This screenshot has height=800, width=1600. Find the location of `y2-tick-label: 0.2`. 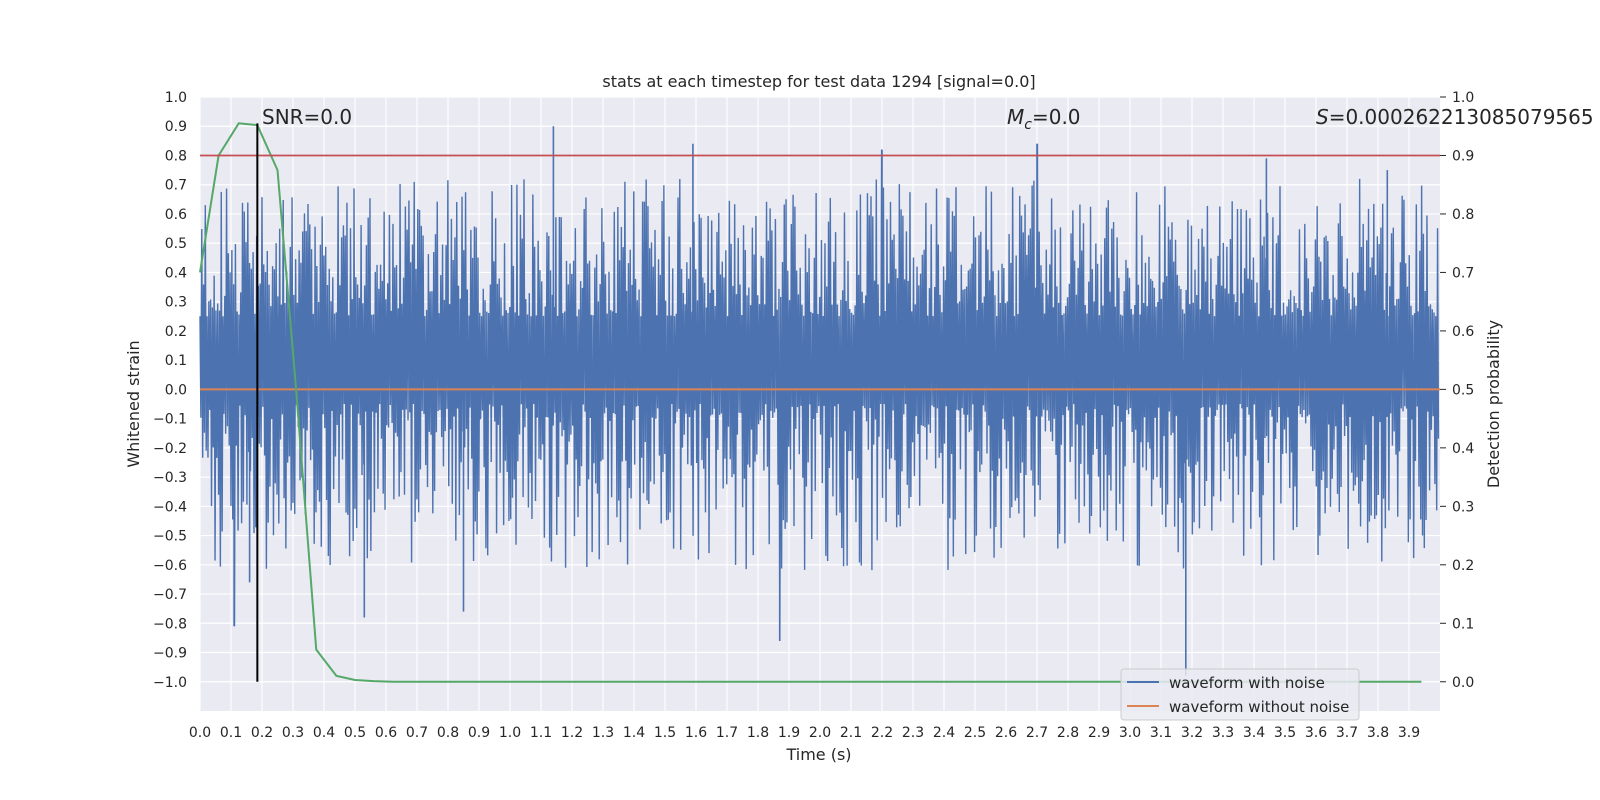

y2-tick-label: 0.2 is located at coordinates (1463, 566).